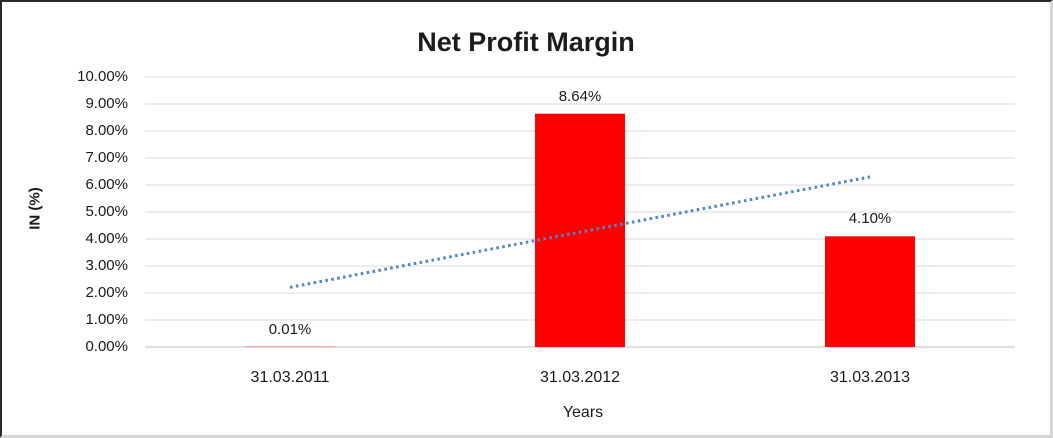 The image size is (1053, 438). What do you see at coordinates (290, 377) in the screenshot?
I see `x-category-label: 31.03.2011` at bounding box center [290, 377].